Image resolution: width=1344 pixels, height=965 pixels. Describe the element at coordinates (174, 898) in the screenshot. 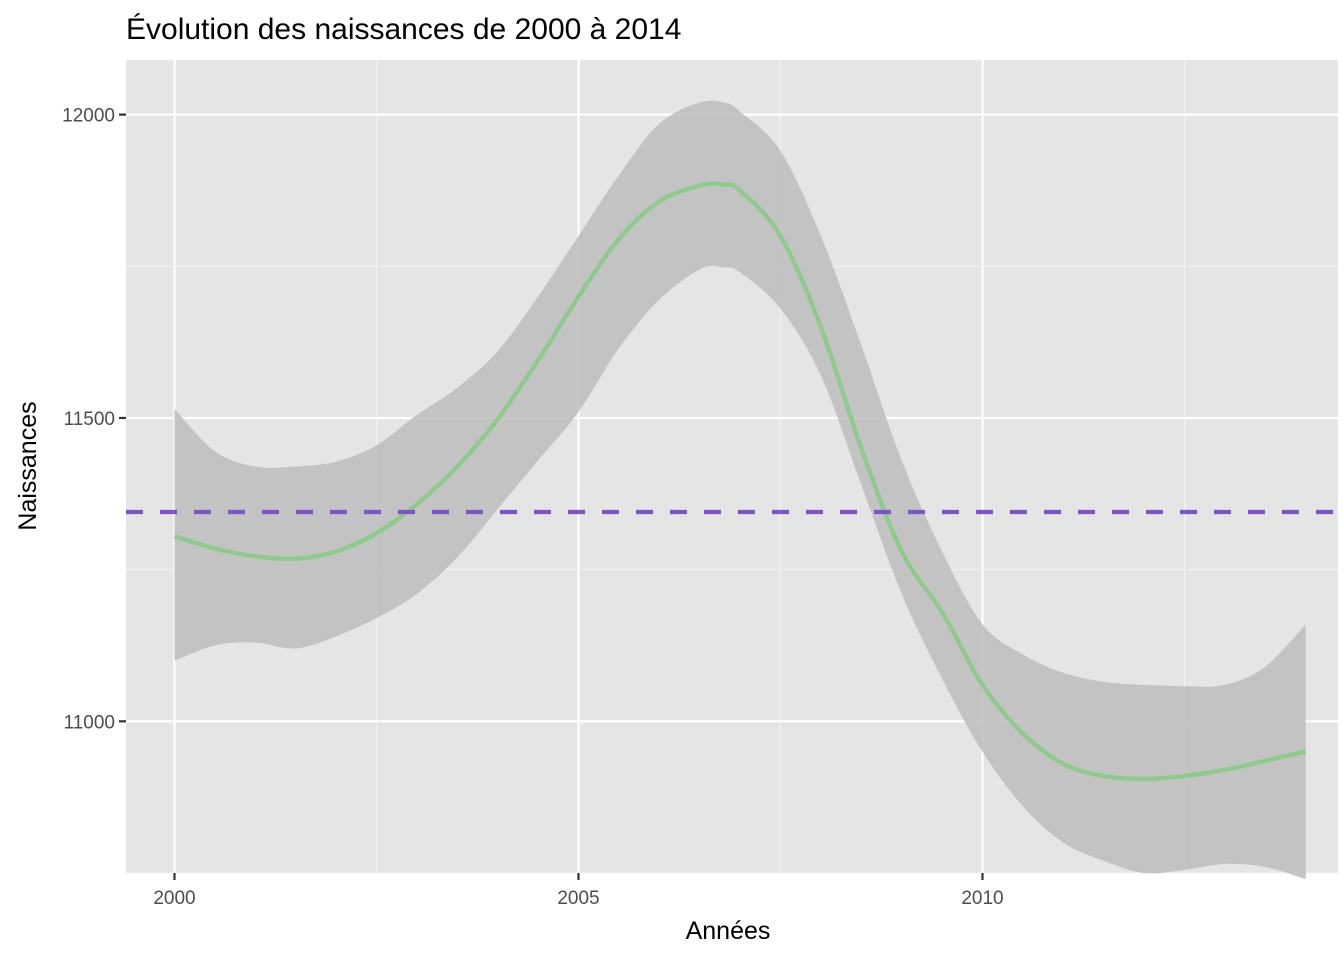

I see `x-tick-label-0: 2000` at that location.